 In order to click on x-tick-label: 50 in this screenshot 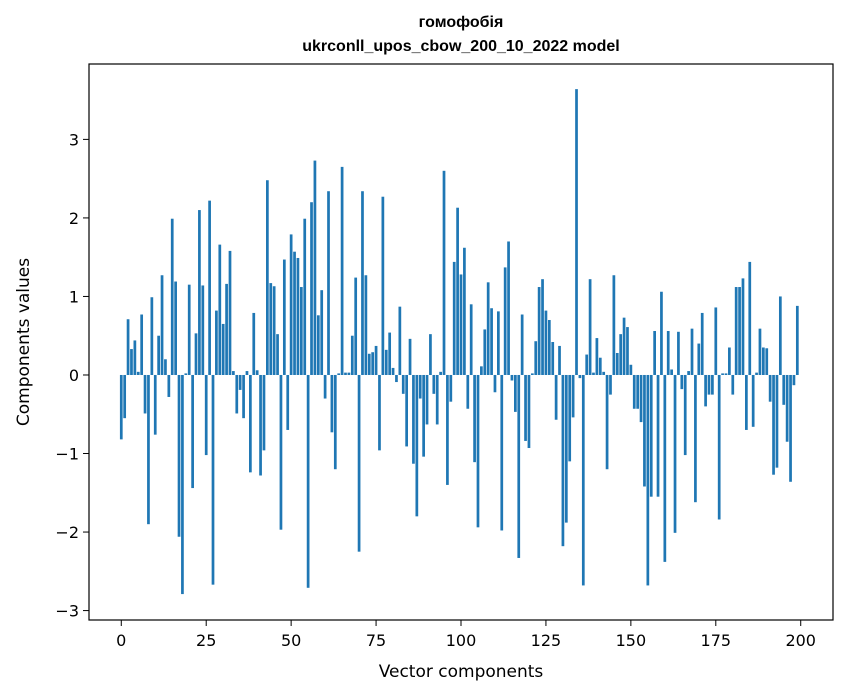, I will do `click(291, 640)`.